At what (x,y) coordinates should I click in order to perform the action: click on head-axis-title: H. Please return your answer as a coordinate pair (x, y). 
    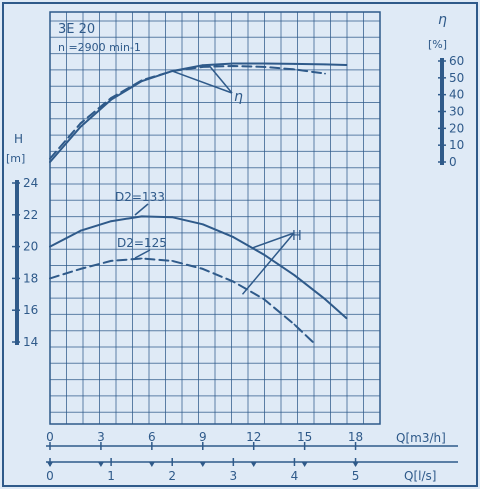
    Looking at the image, I should click on (18, 139).